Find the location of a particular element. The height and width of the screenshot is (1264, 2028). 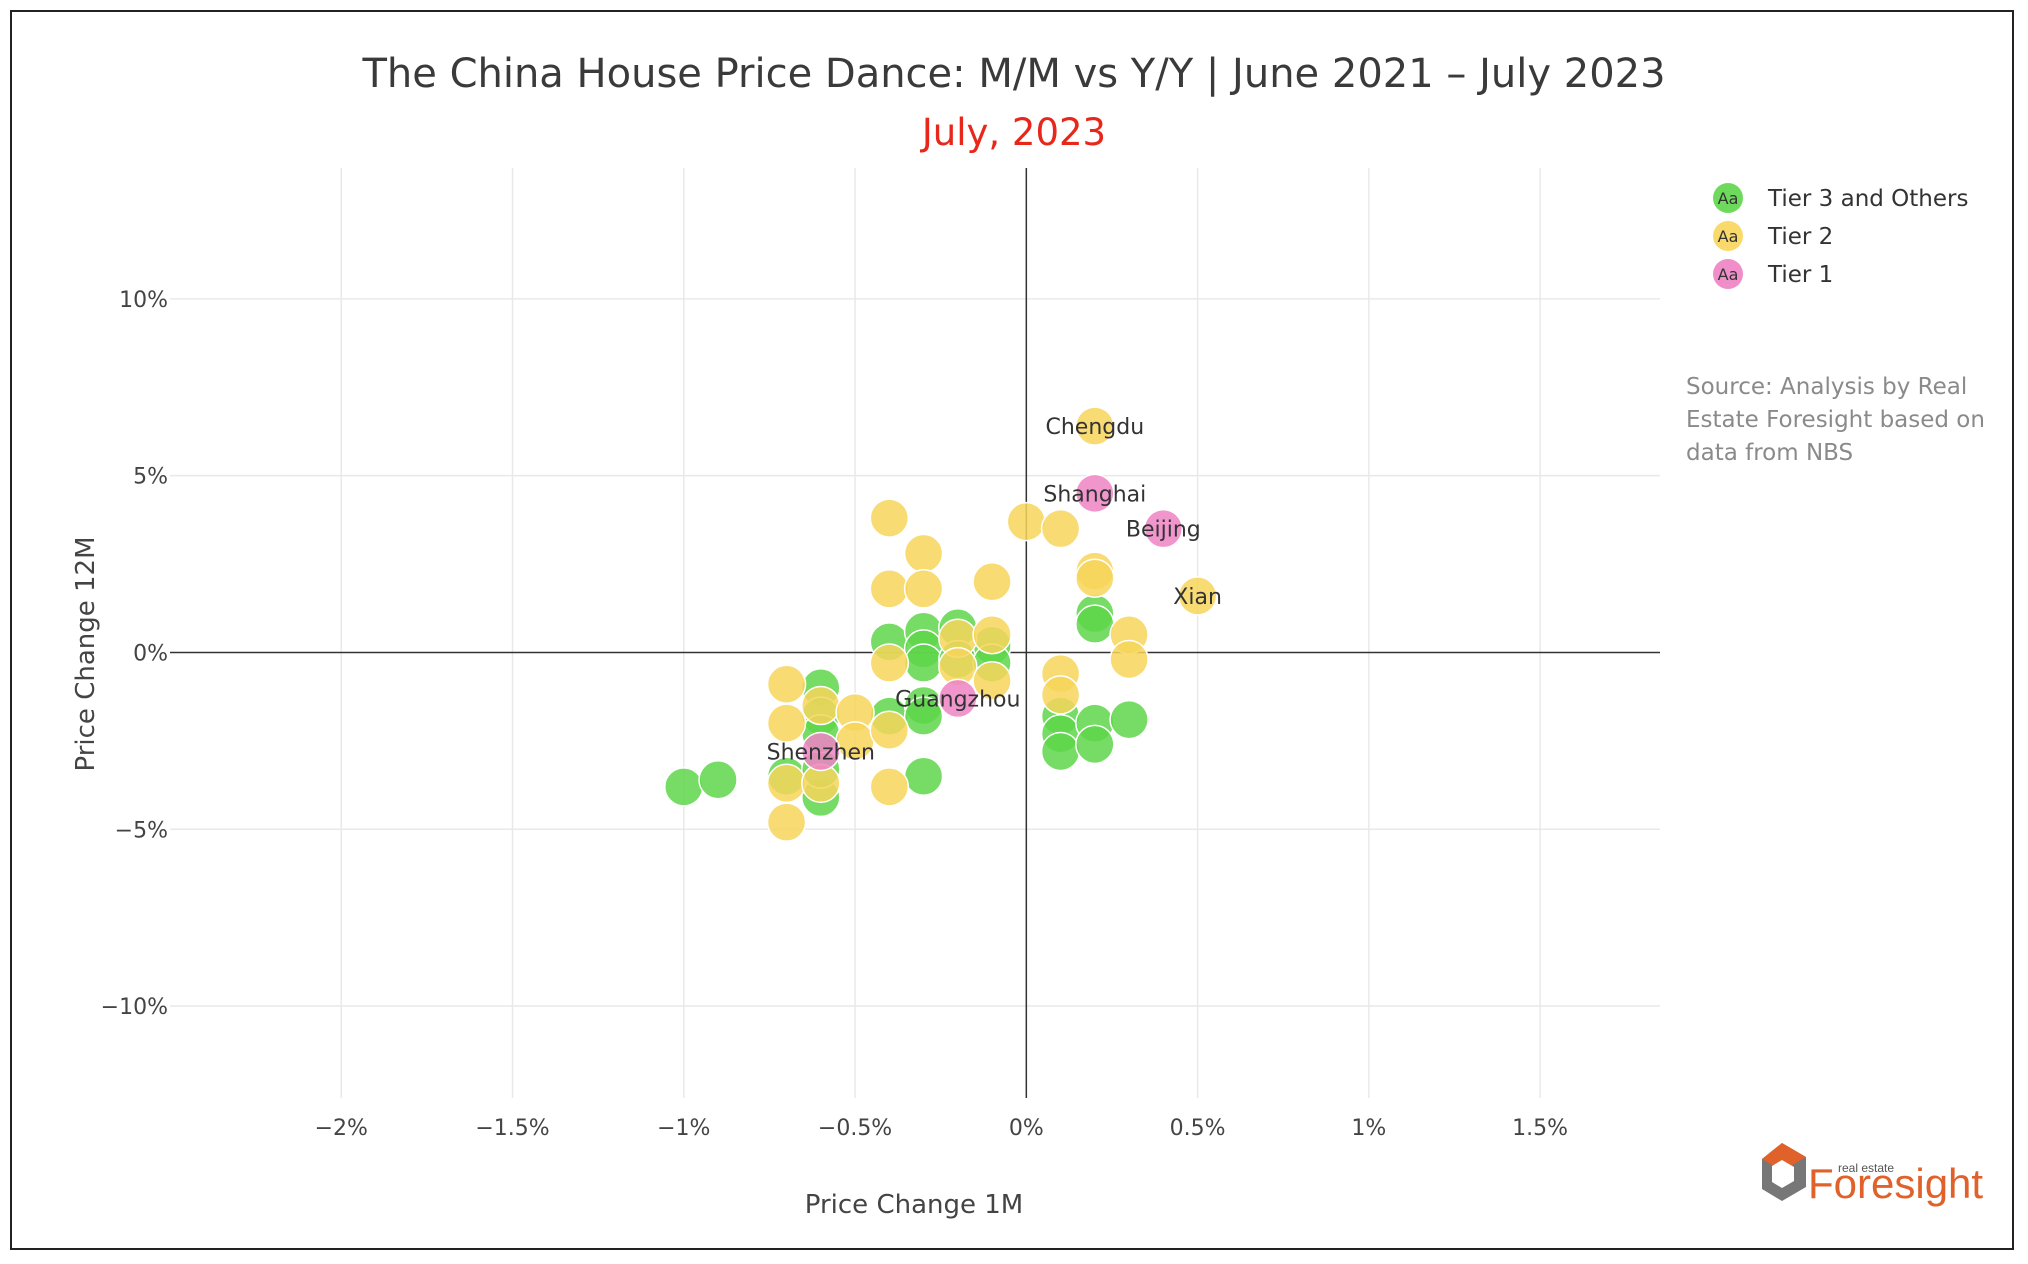

legend-label-tier-1: Tier 1 is located at coordinates (1800, 275).